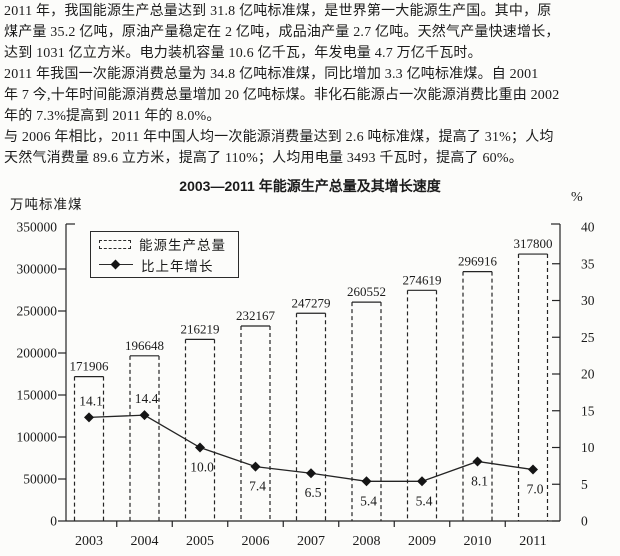  What do you see at coordinates (37, 311) in the screenshot?
I see `left-axis-tick-label: 250000` at bounding box center [37, 311].